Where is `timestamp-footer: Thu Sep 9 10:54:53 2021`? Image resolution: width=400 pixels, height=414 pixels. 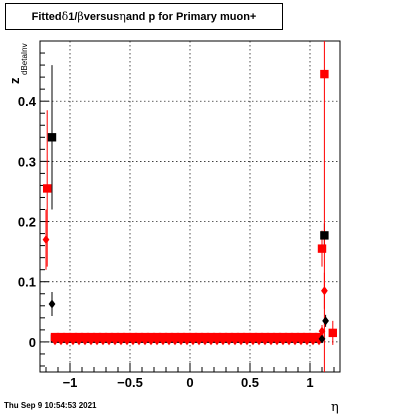
timestamp-footer: Thu Sep 9 10:54:53 2021 is located at coordinates (50, 405).